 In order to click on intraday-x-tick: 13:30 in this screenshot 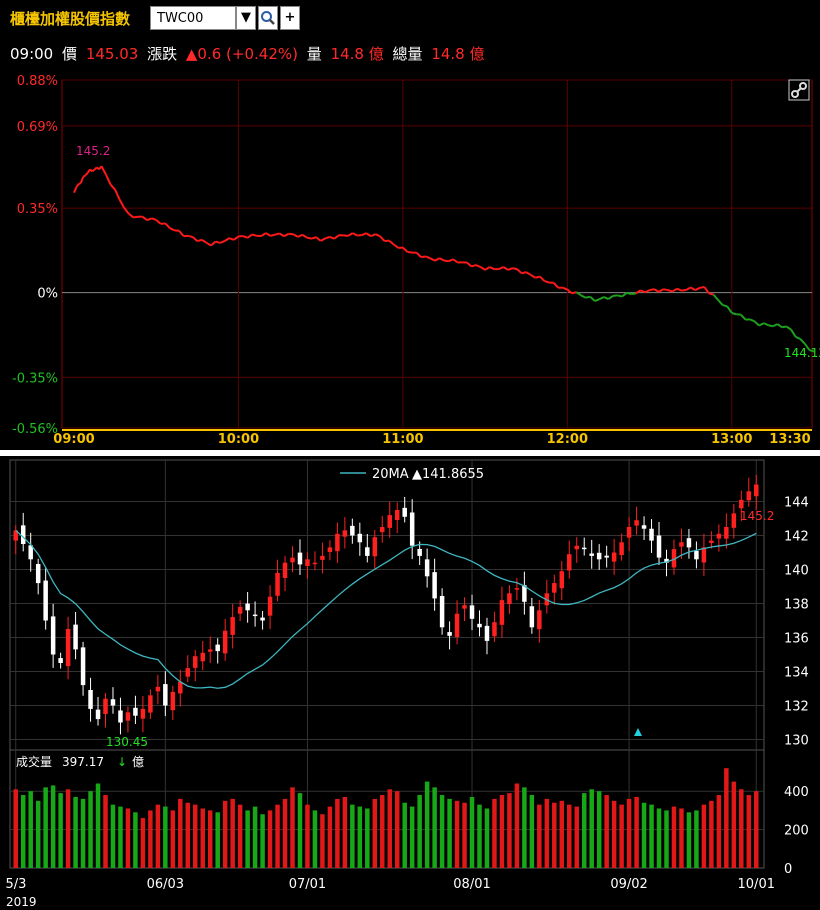, I will do `click(789, 439)`.